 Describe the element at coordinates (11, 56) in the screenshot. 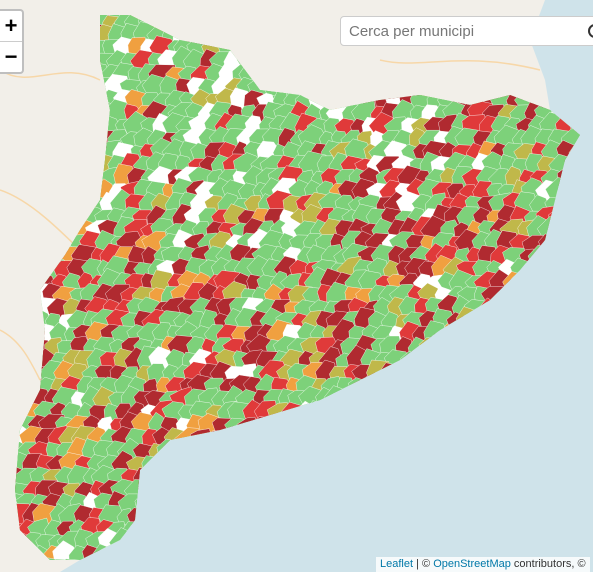

I see `zoom-out-button: −` at that location.